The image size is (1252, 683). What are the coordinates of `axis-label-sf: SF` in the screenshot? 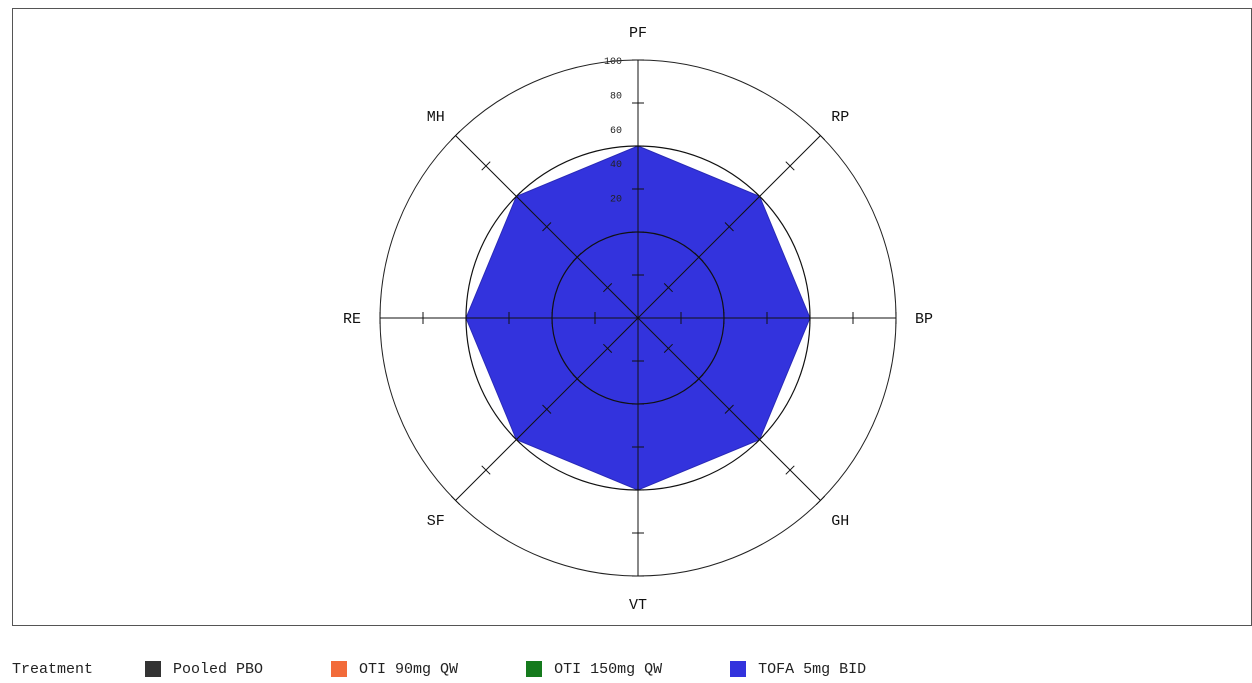 It's located at (436, 521).